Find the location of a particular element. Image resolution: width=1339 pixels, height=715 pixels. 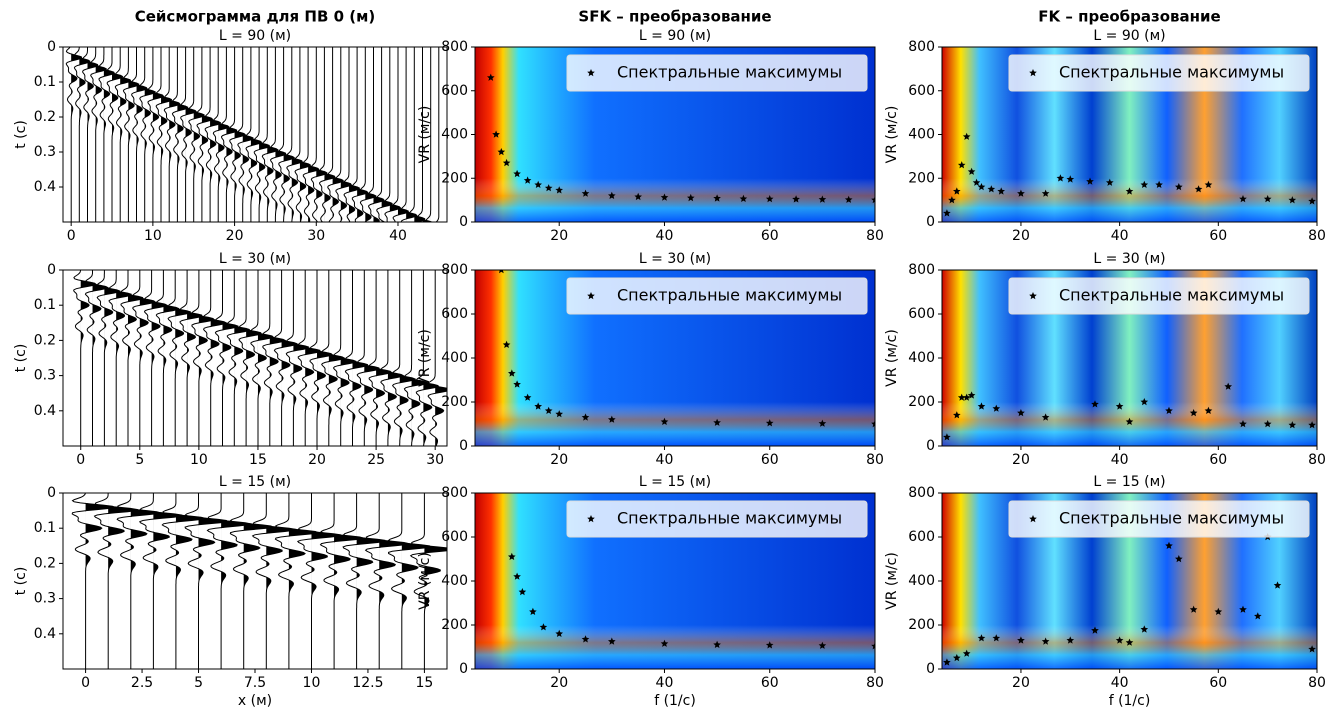

column-title: SFK – преобразование is located at coordinates (674, 17).